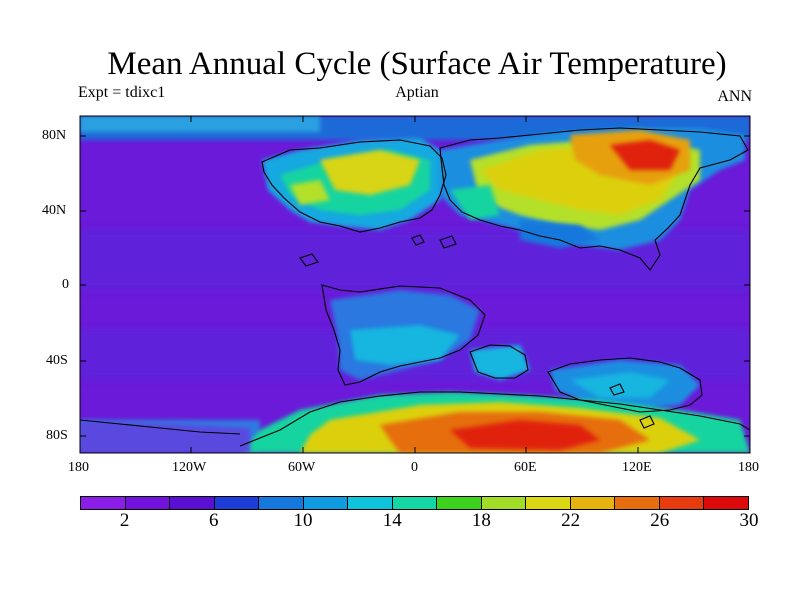 The image size is (800, 600). I want to click on experiment-label: Expt = tdixc1, so click(122, 92).